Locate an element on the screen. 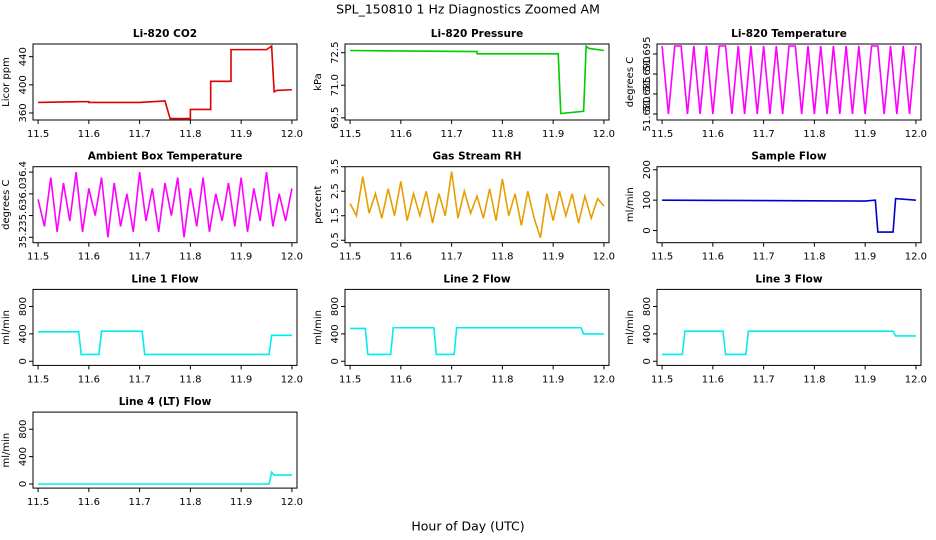 The height and width of the screenshot is (540, 936). y-tick-label: 36.0 is located at coordinates (23, 194).